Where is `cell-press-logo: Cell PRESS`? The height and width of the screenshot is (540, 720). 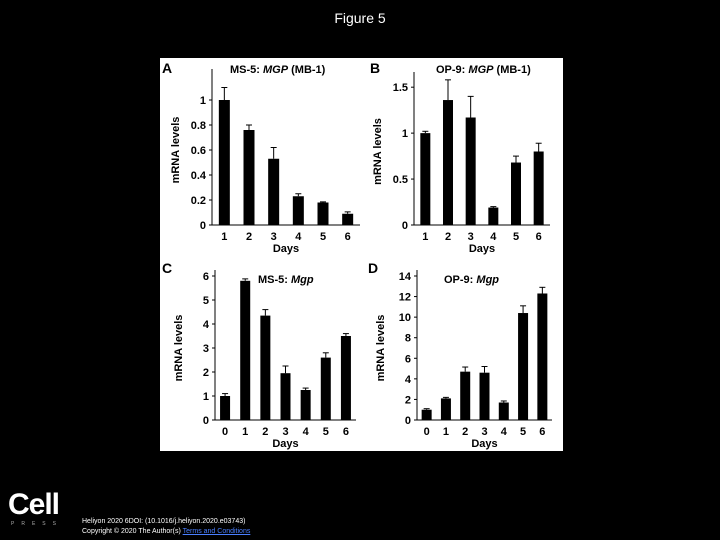
cell-press-logo: Cell PRESS is located at coordinates (38, 509).